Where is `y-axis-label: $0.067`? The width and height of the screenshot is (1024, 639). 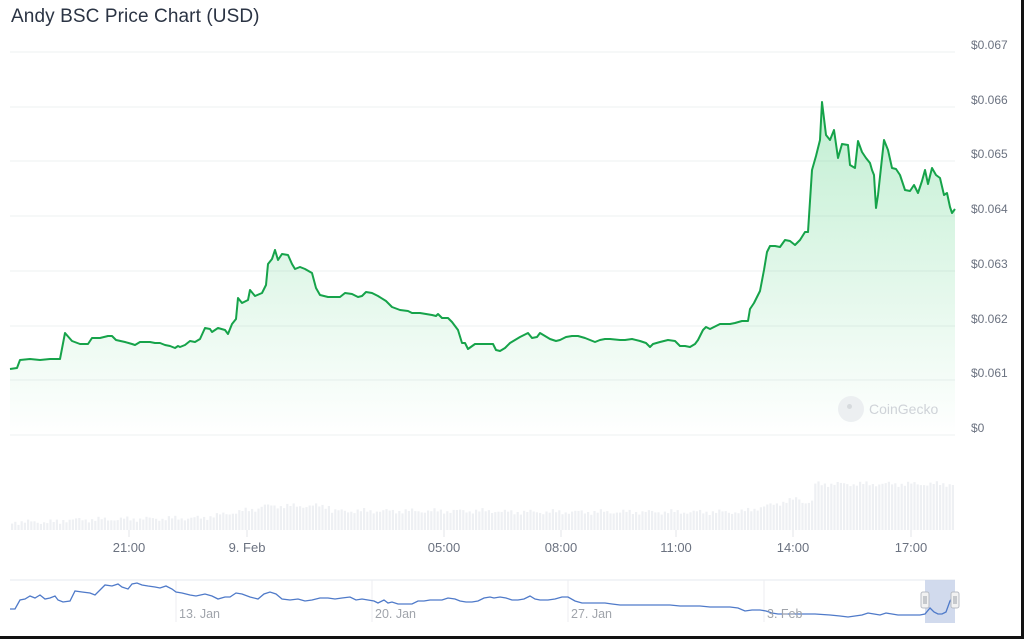 y-axis-label: $0.067 is located at coordinates (989, 45).